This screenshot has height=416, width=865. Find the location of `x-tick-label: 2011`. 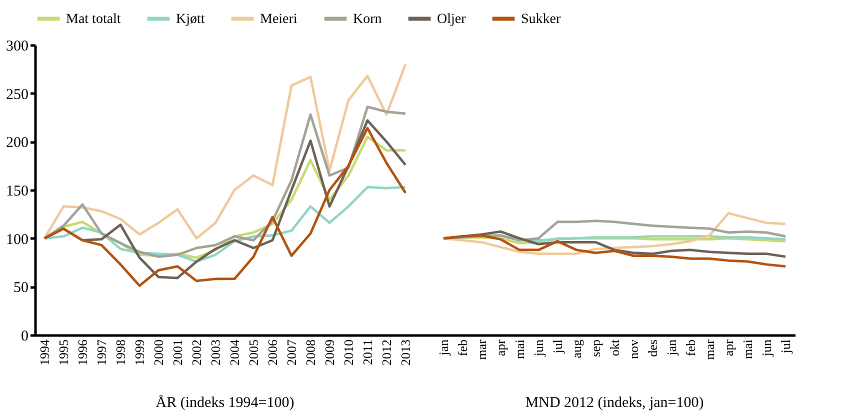

x-tick-label: 2011 is located at coordinates (367, 353).